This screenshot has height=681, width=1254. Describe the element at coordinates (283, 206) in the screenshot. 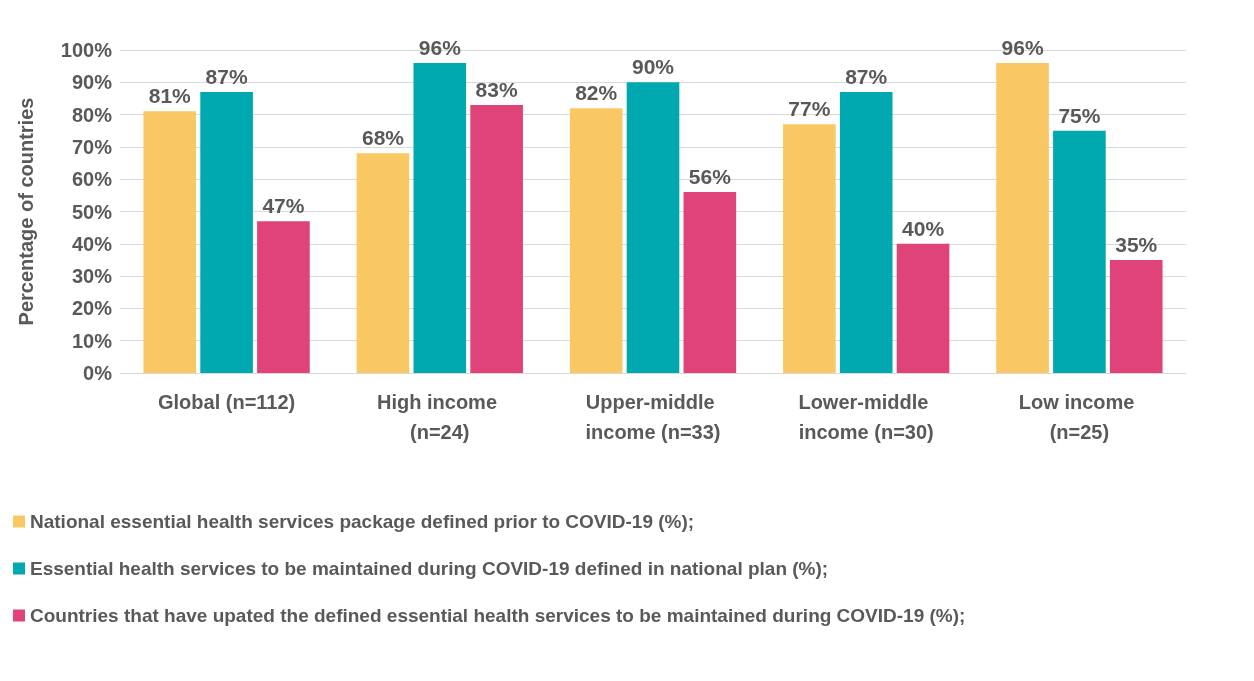

I see `data-label: 47%` at that location.